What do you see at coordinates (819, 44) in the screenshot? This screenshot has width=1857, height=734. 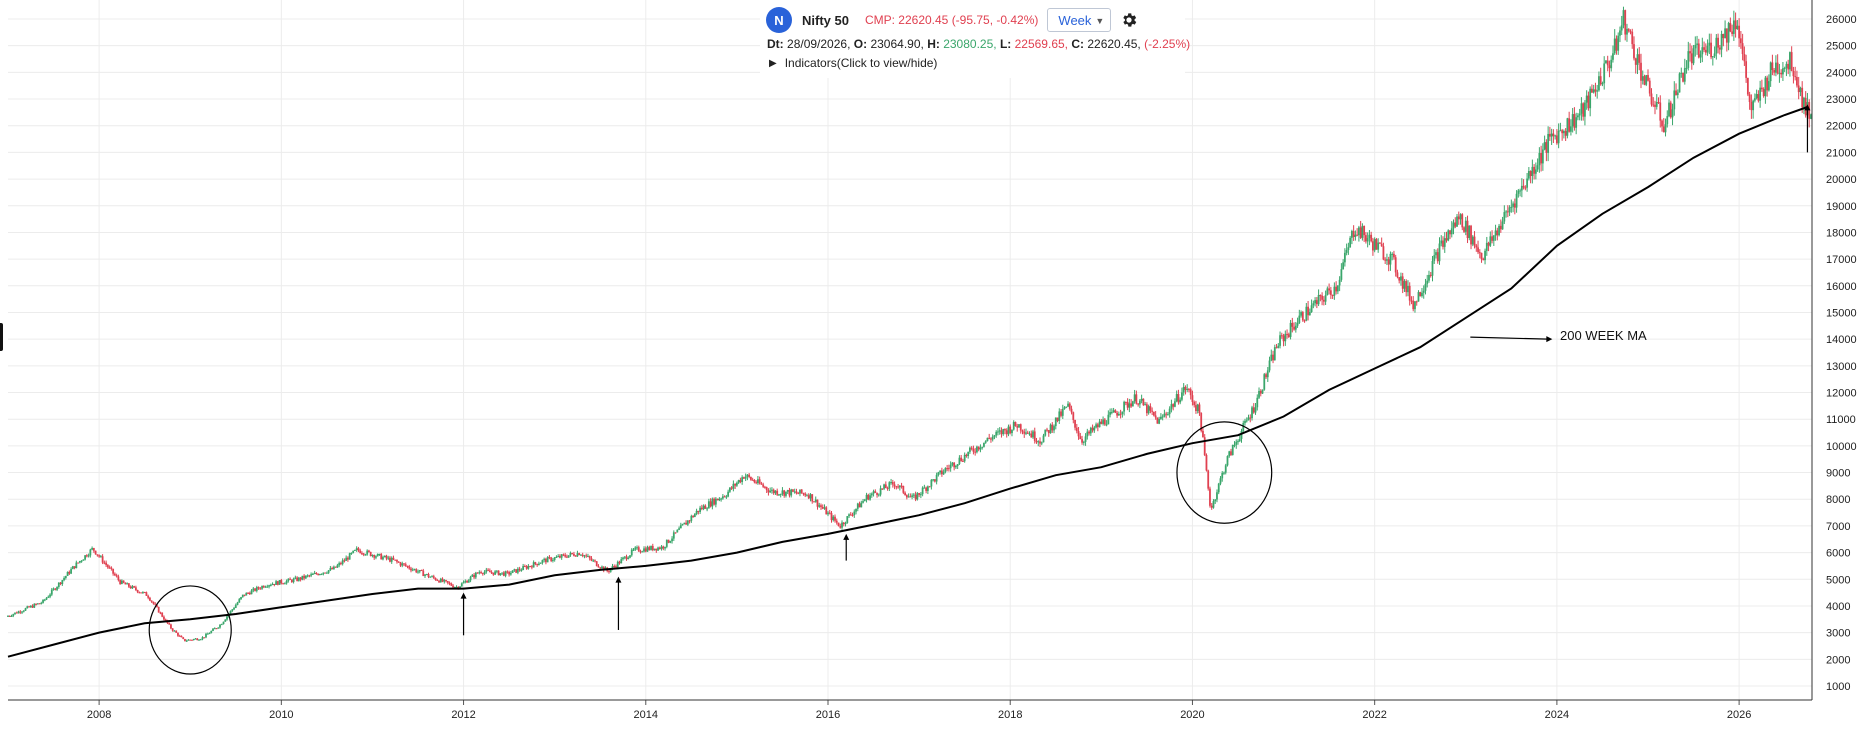 I see `date-value: 28/09/2026,` at bounding box center [819, 44].